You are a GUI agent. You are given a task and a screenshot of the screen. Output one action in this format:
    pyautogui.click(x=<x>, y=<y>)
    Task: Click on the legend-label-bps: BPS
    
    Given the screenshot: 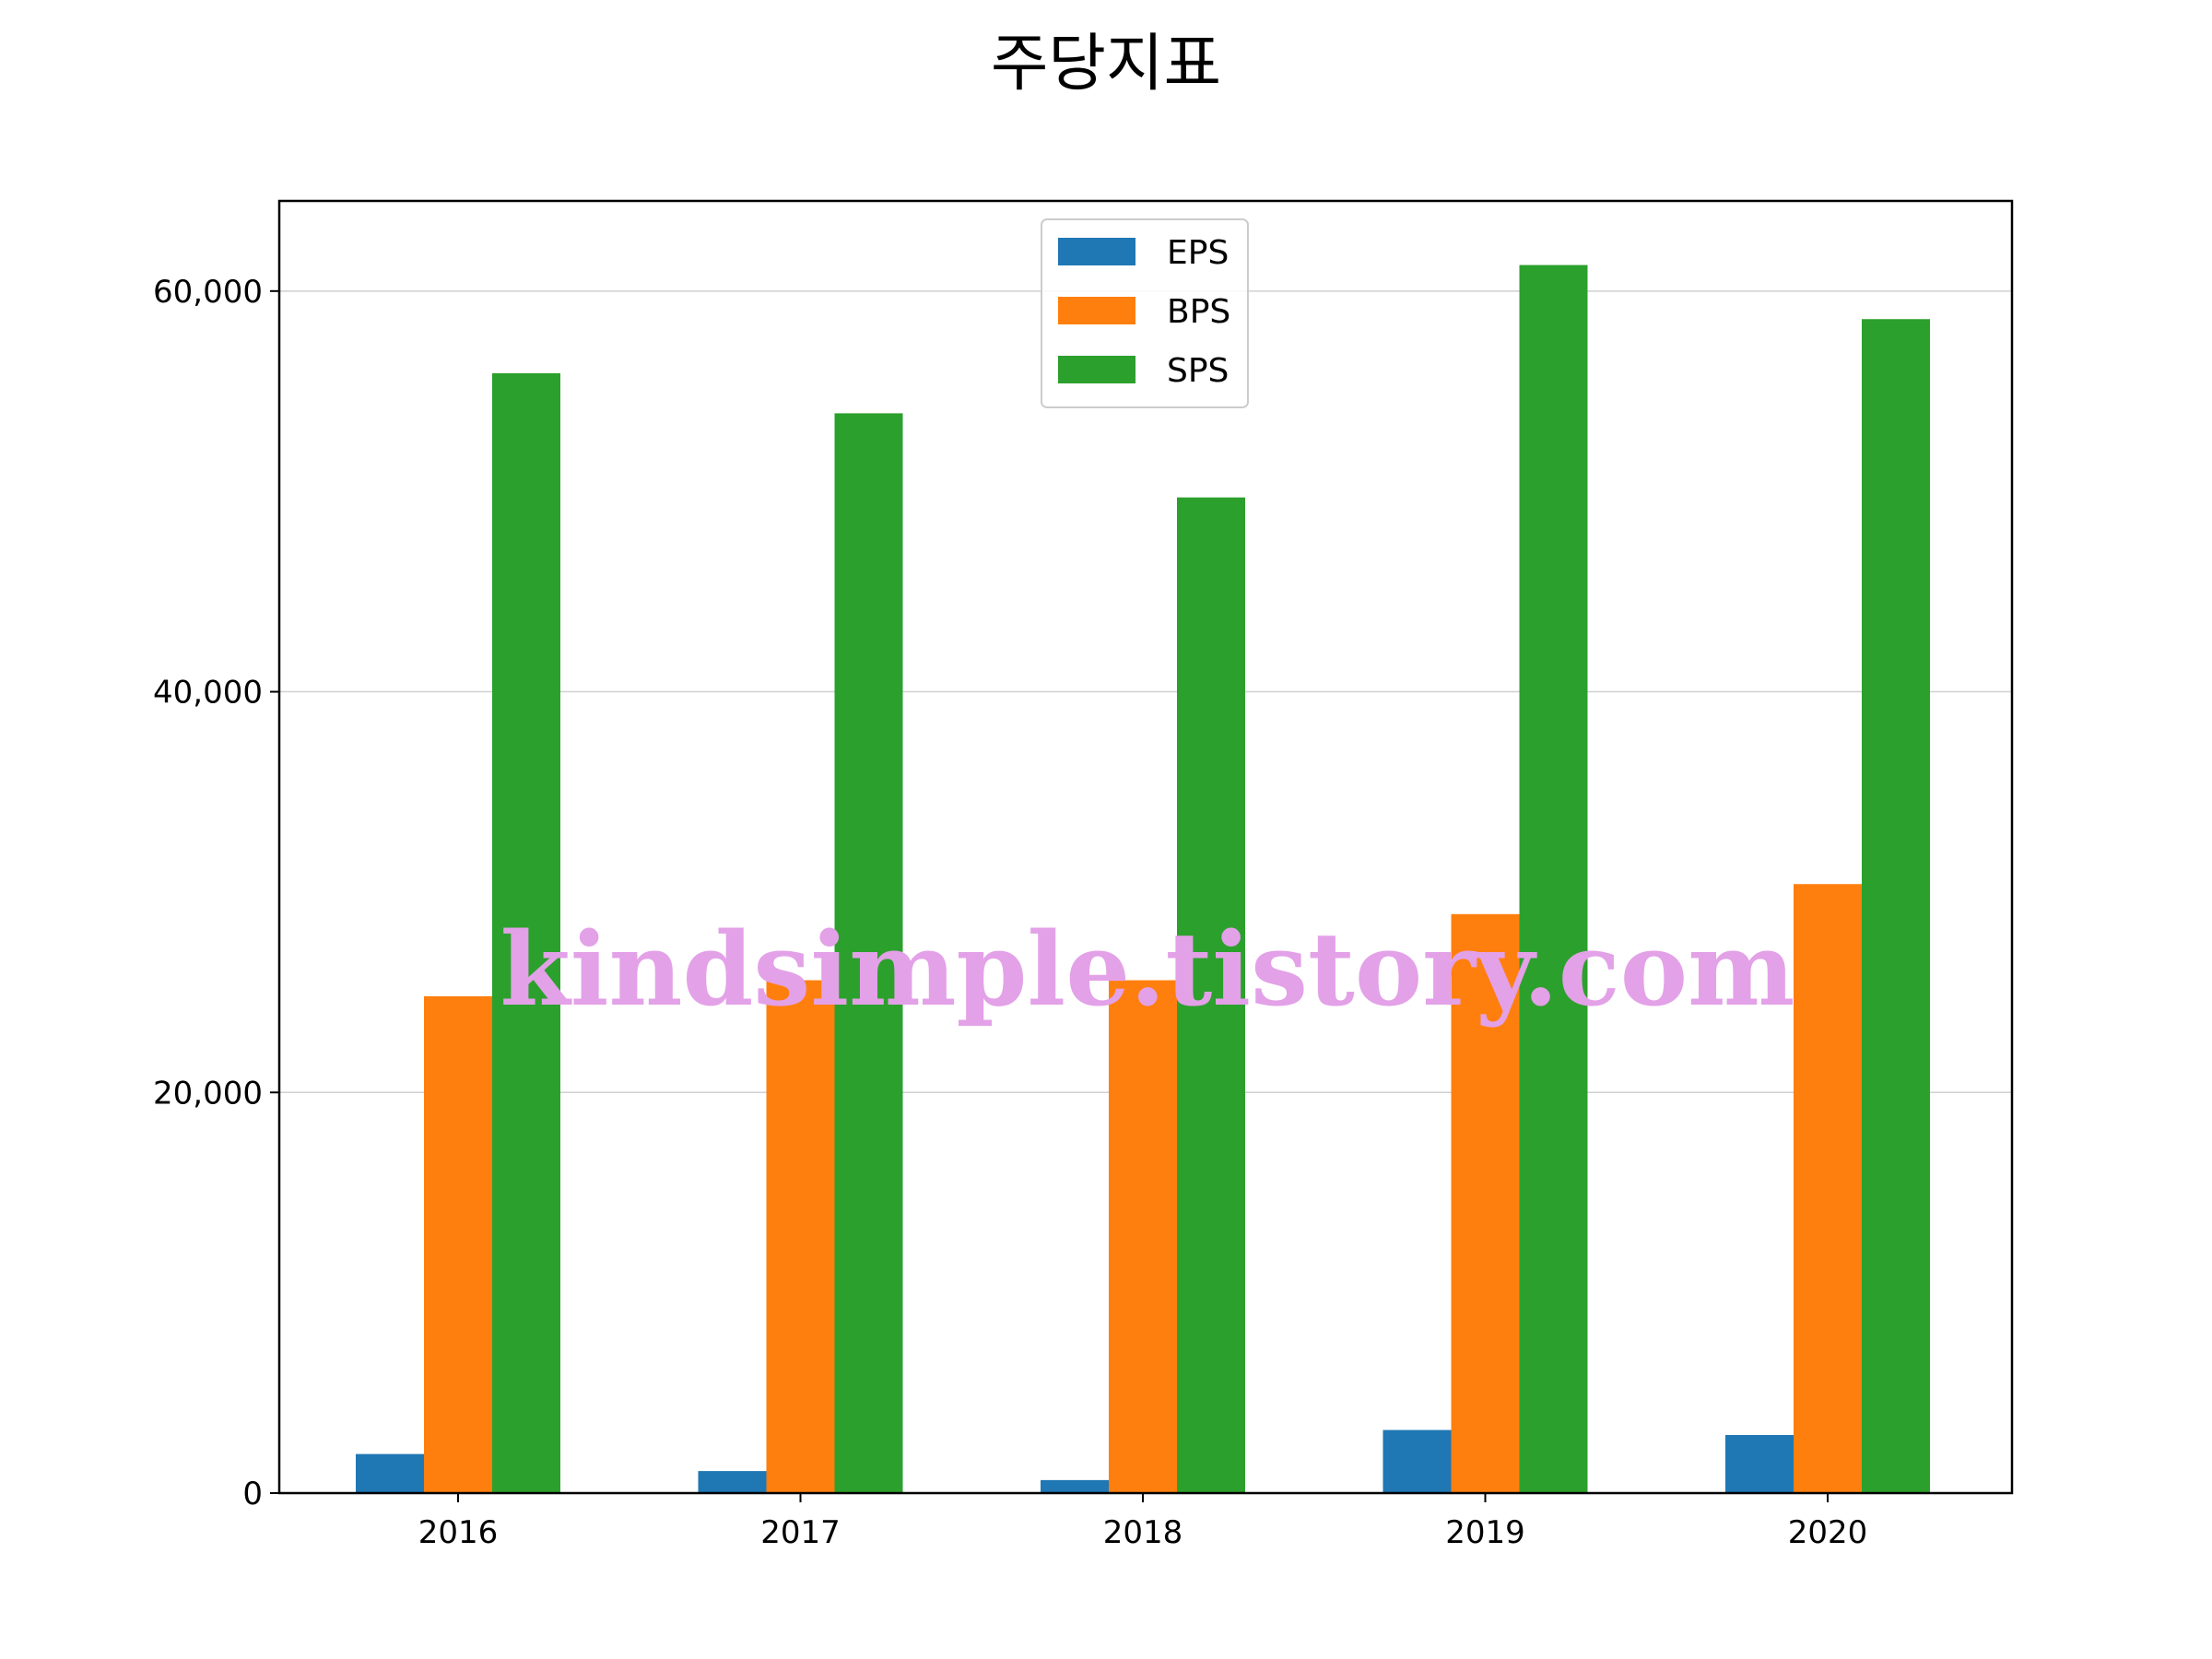 What is the action you would take?
    pyautogui.click(x=1198, y=312)
    